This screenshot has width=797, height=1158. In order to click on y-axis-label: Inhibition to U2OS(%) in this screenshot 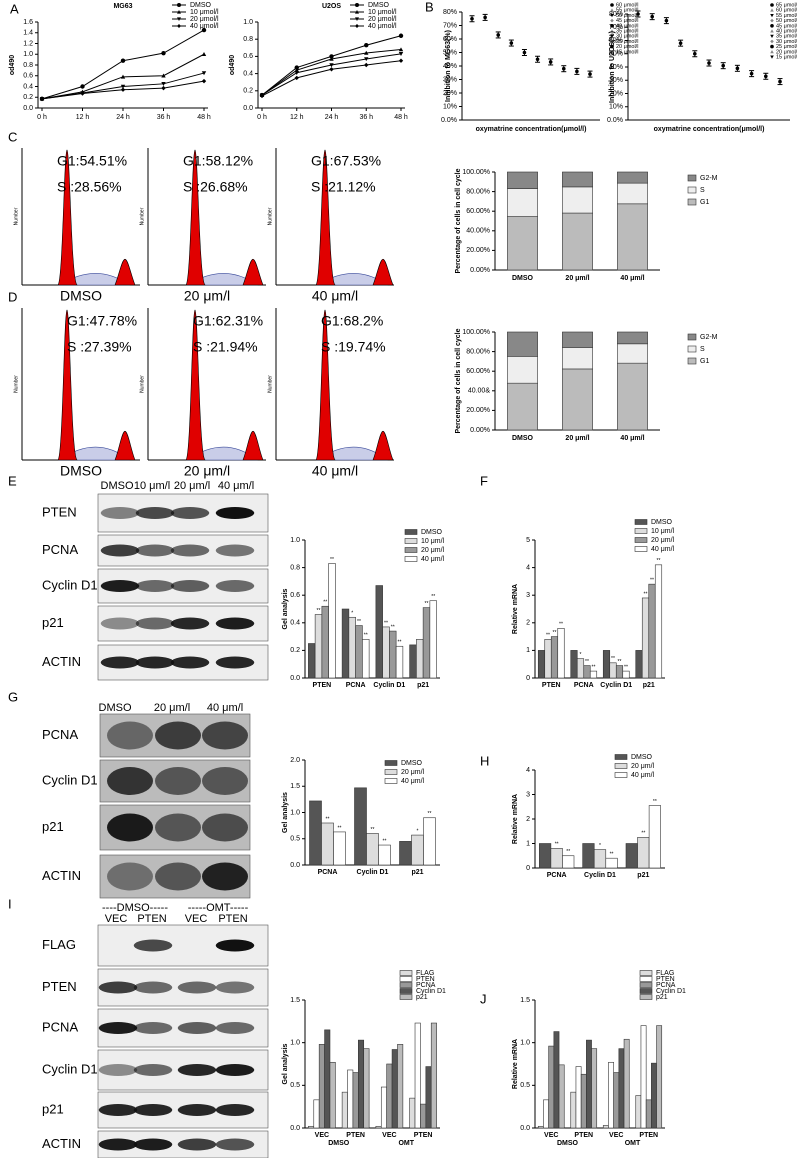, I will do `click(612, 67)`.